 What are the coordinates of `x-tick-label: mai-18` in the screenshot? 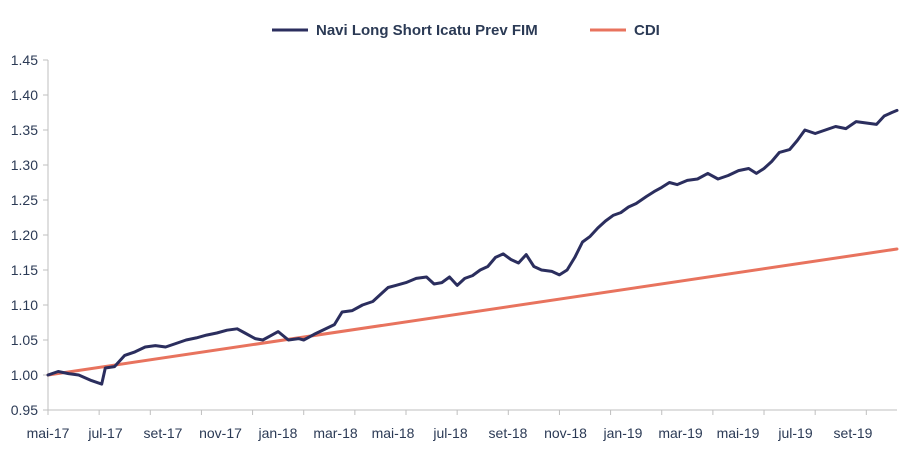 It's located at (393, 433).